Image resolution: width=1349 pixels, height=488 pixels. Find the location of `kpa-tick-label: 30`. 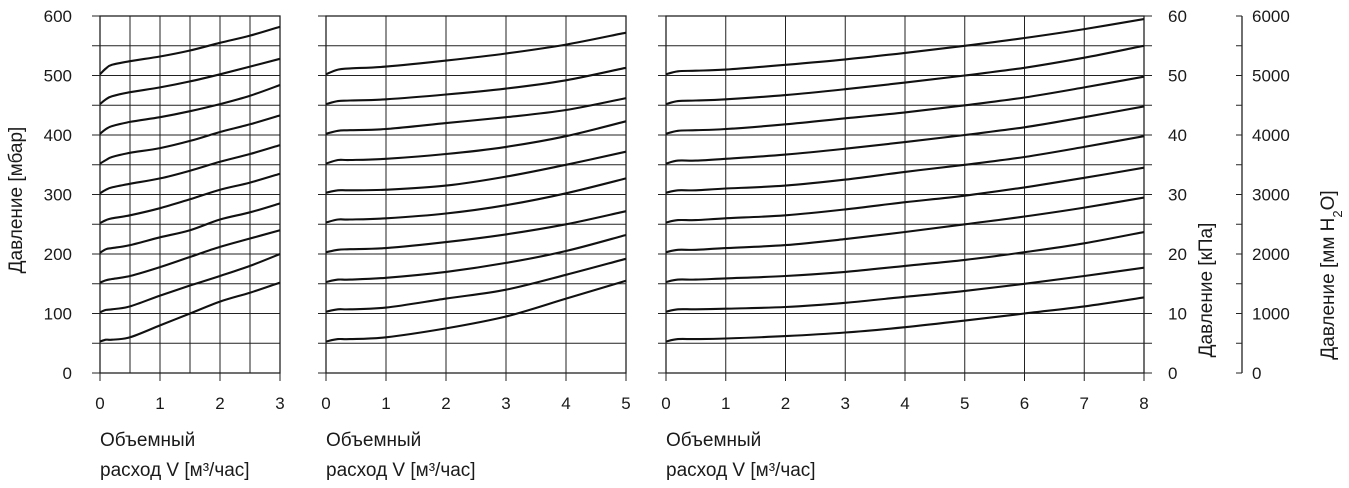

kpa-tick-label: 30 is located at coordinates (1177, 195).